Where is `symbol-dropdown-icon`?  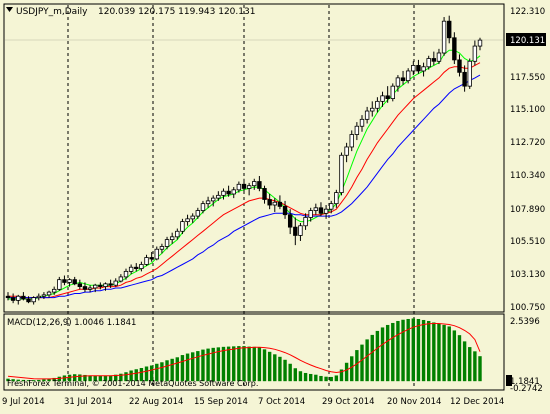
symbol-dropdown-icon is located at coordinates (9, 9).